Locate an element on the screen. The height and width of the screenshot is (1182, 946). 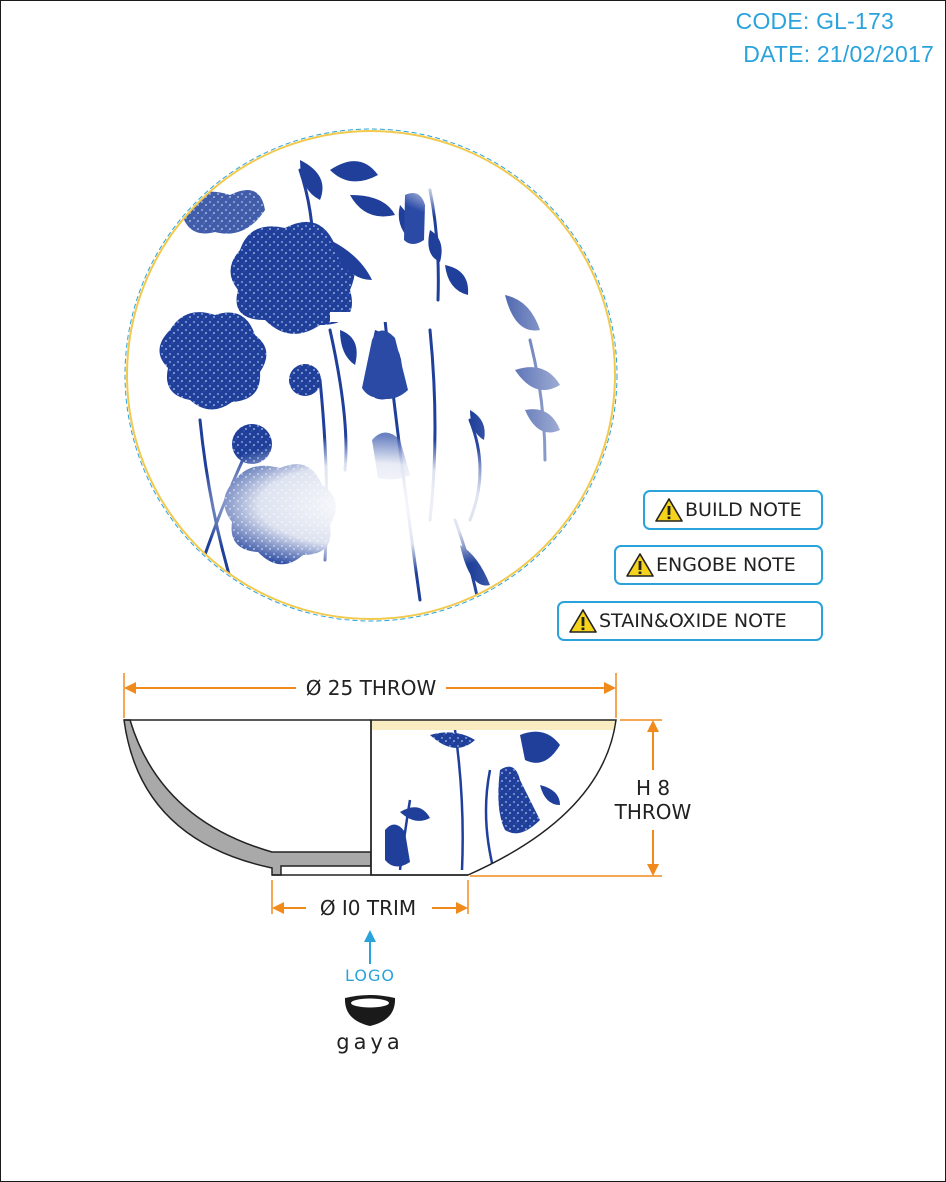
height-label-line2: THROW is located at coordinates (653, 812).